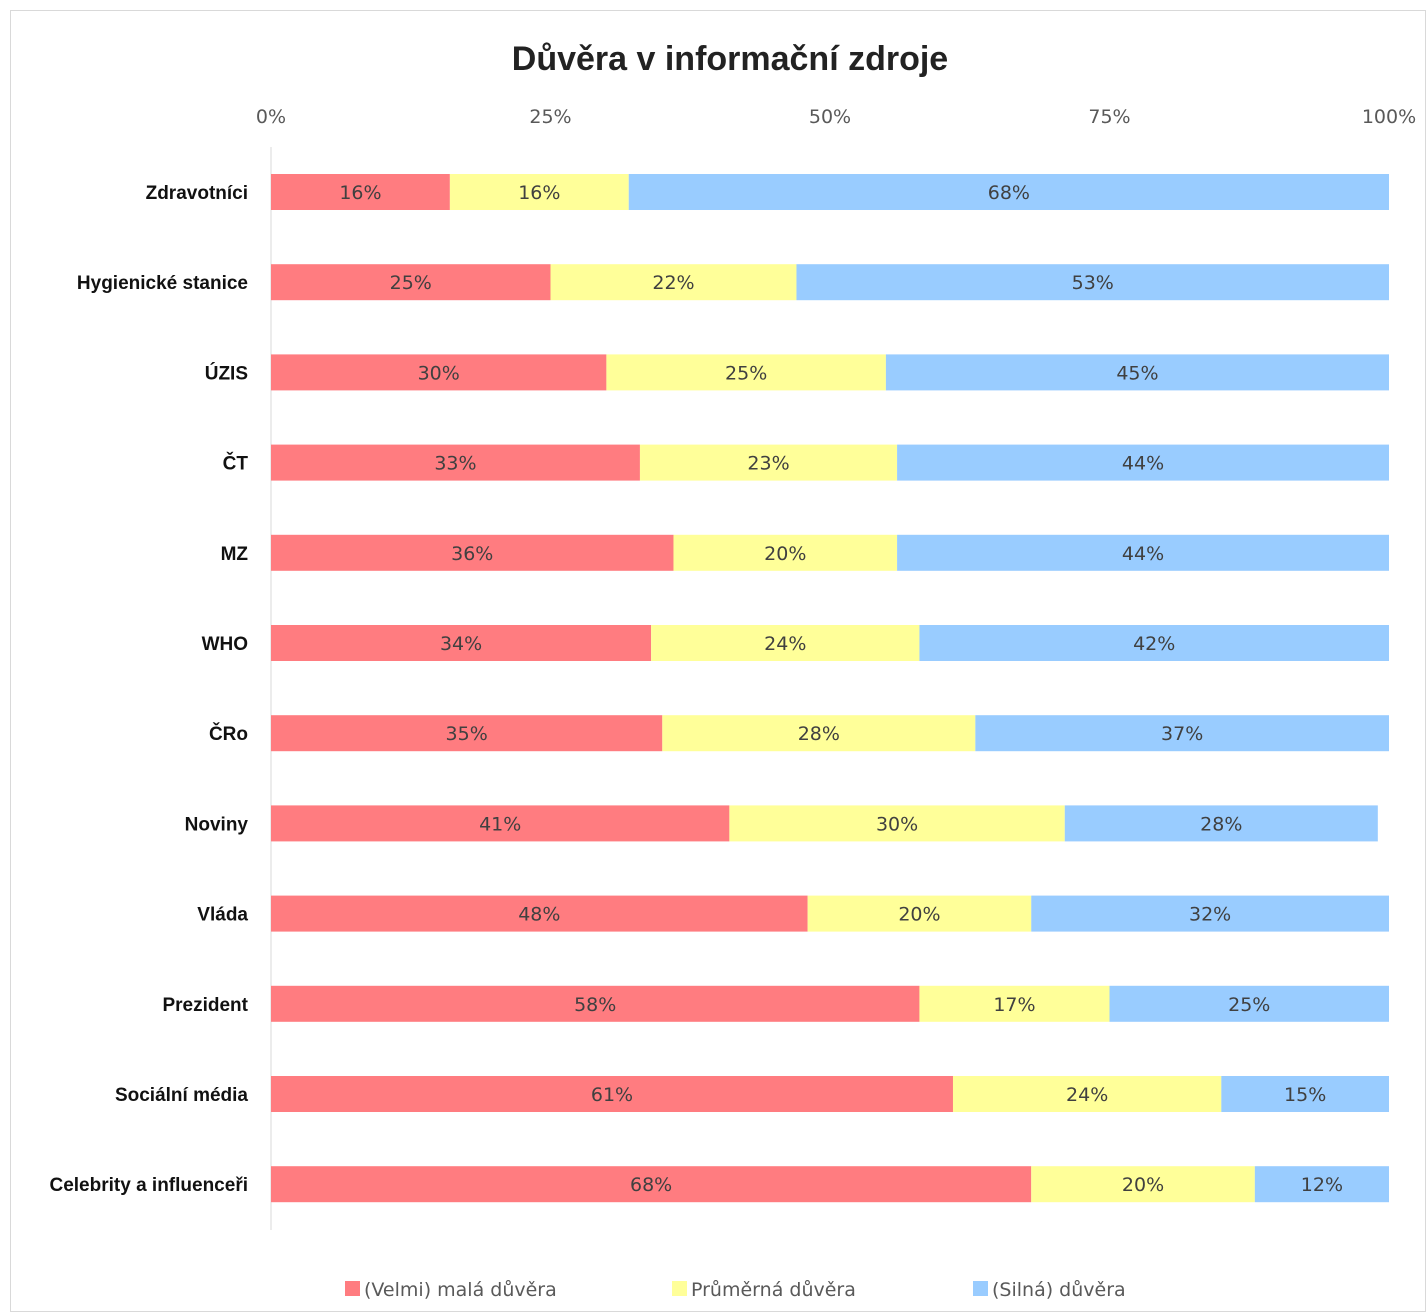  Describe the element at coordinates (773, 1290) in the screenshot. I see `legend-label: Průměrná důvěra` at that location.